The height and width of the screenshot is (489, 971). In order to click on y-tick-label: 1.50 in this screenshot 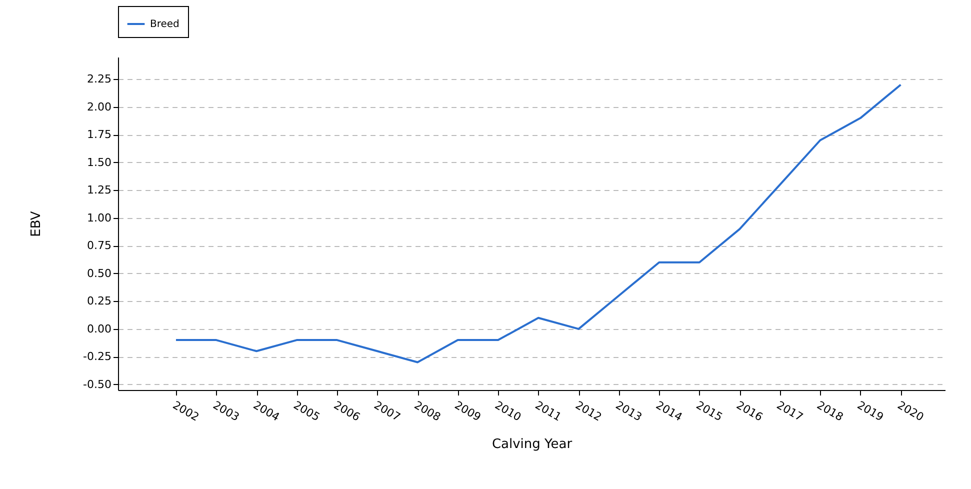, I will do `click(99, 162)`.